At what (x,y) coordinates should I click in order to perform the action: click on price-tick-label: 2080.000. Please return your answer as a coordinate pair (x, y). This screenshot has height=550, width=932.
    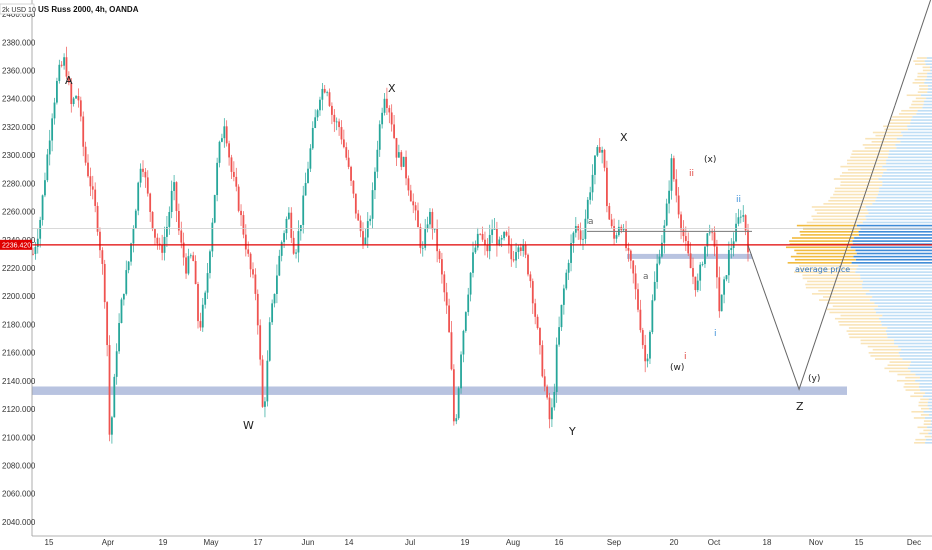
    Looking at the image, I should click on (19, 465).